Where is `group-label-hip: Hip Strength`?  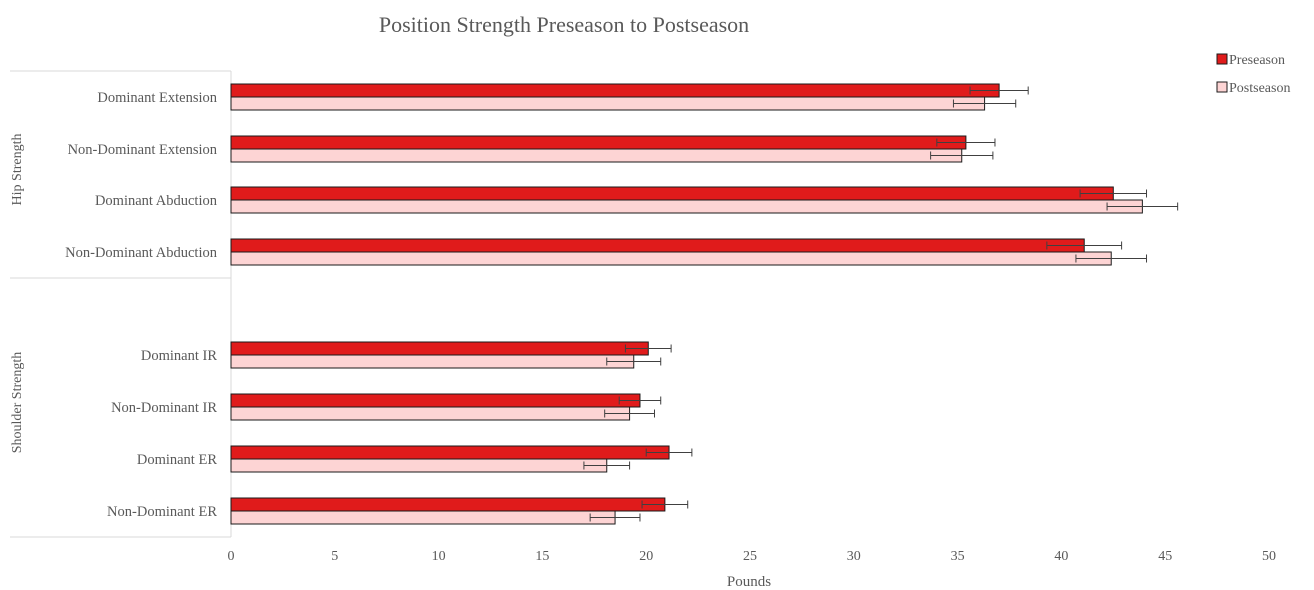
group-label-hip: Hip Strength is located at coordinates (17, 170).